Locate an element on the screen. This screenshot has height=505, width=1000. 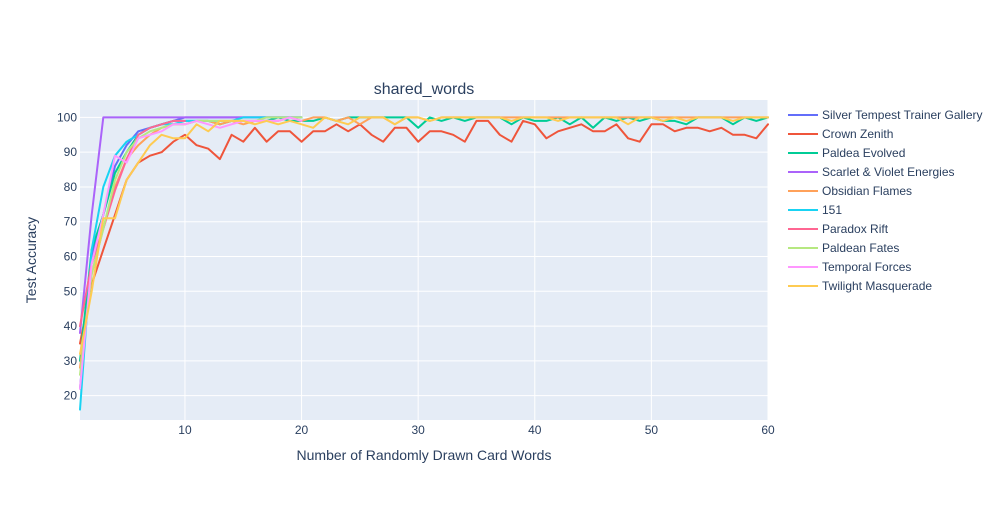
x-tick-label: 60 is located at coordinates (768, 430).